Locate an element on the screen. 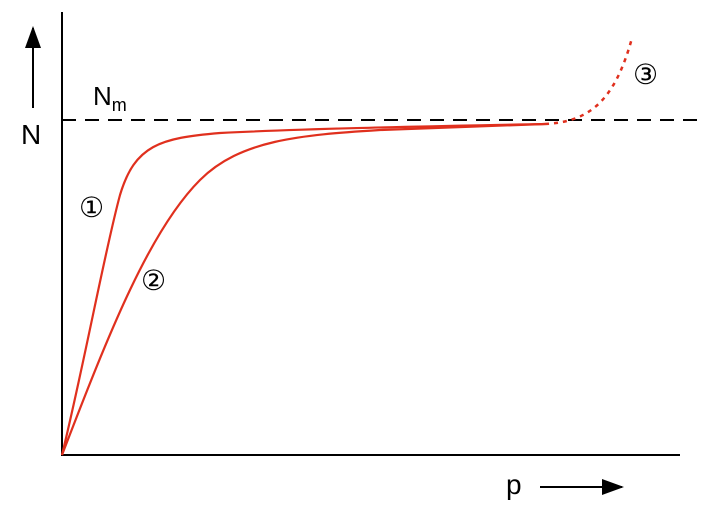 This screenshot has height=512, width=709. curve-2-label: ② is located at coordinates (153, 280).